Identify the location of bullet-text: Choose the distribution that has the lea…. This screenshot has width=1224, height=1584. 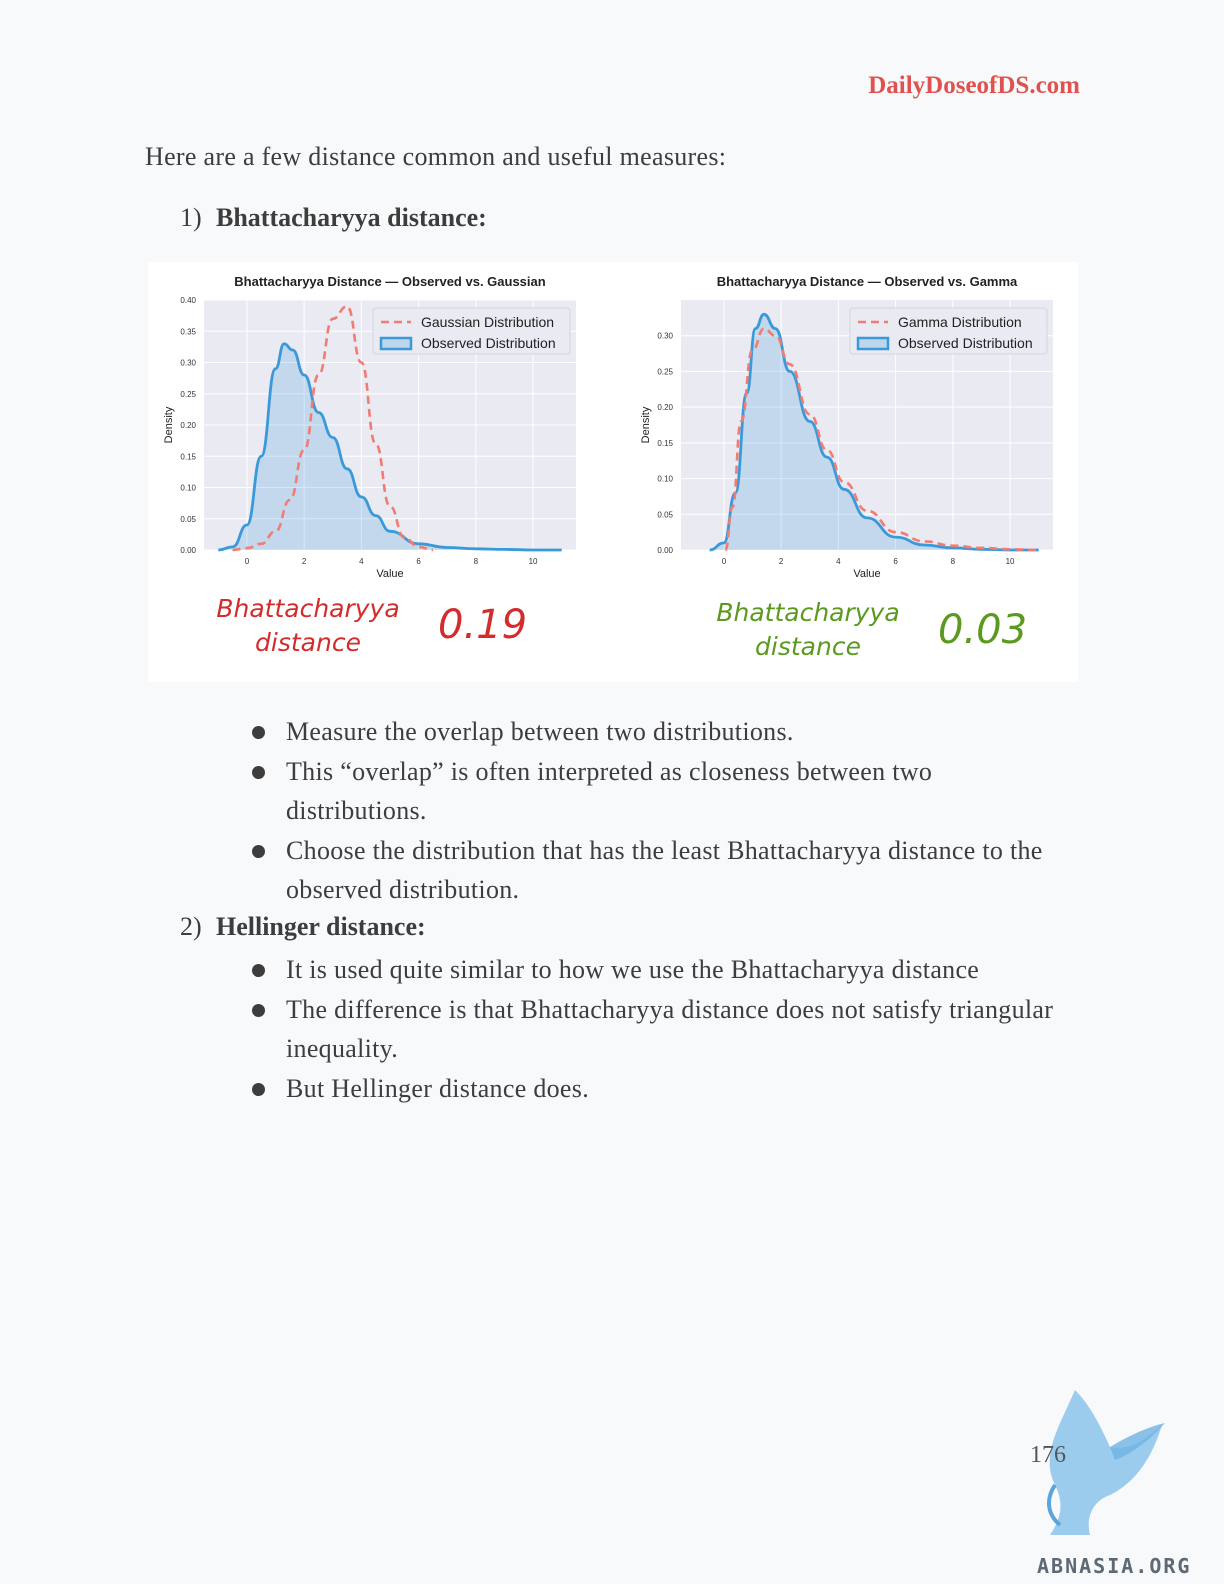
(664, 870).